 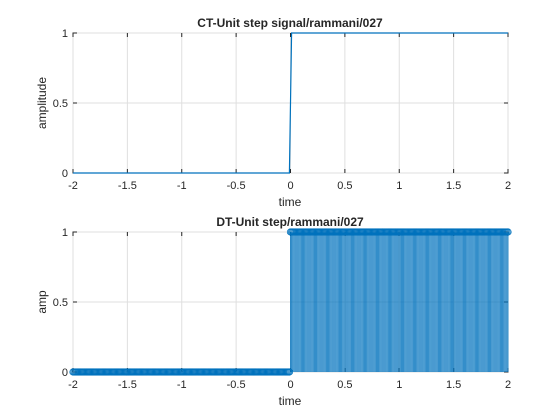 What do you see at coordinates (290, 186) in the screenshot?
I see `ct-xtick-label: 0` at bounding box center [290, 186].